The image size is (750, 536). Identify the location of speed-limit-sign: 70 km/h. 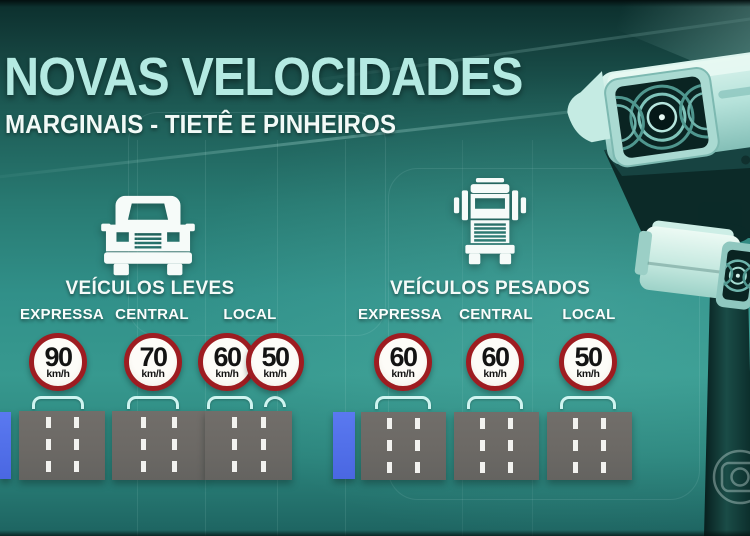
(153, 362).